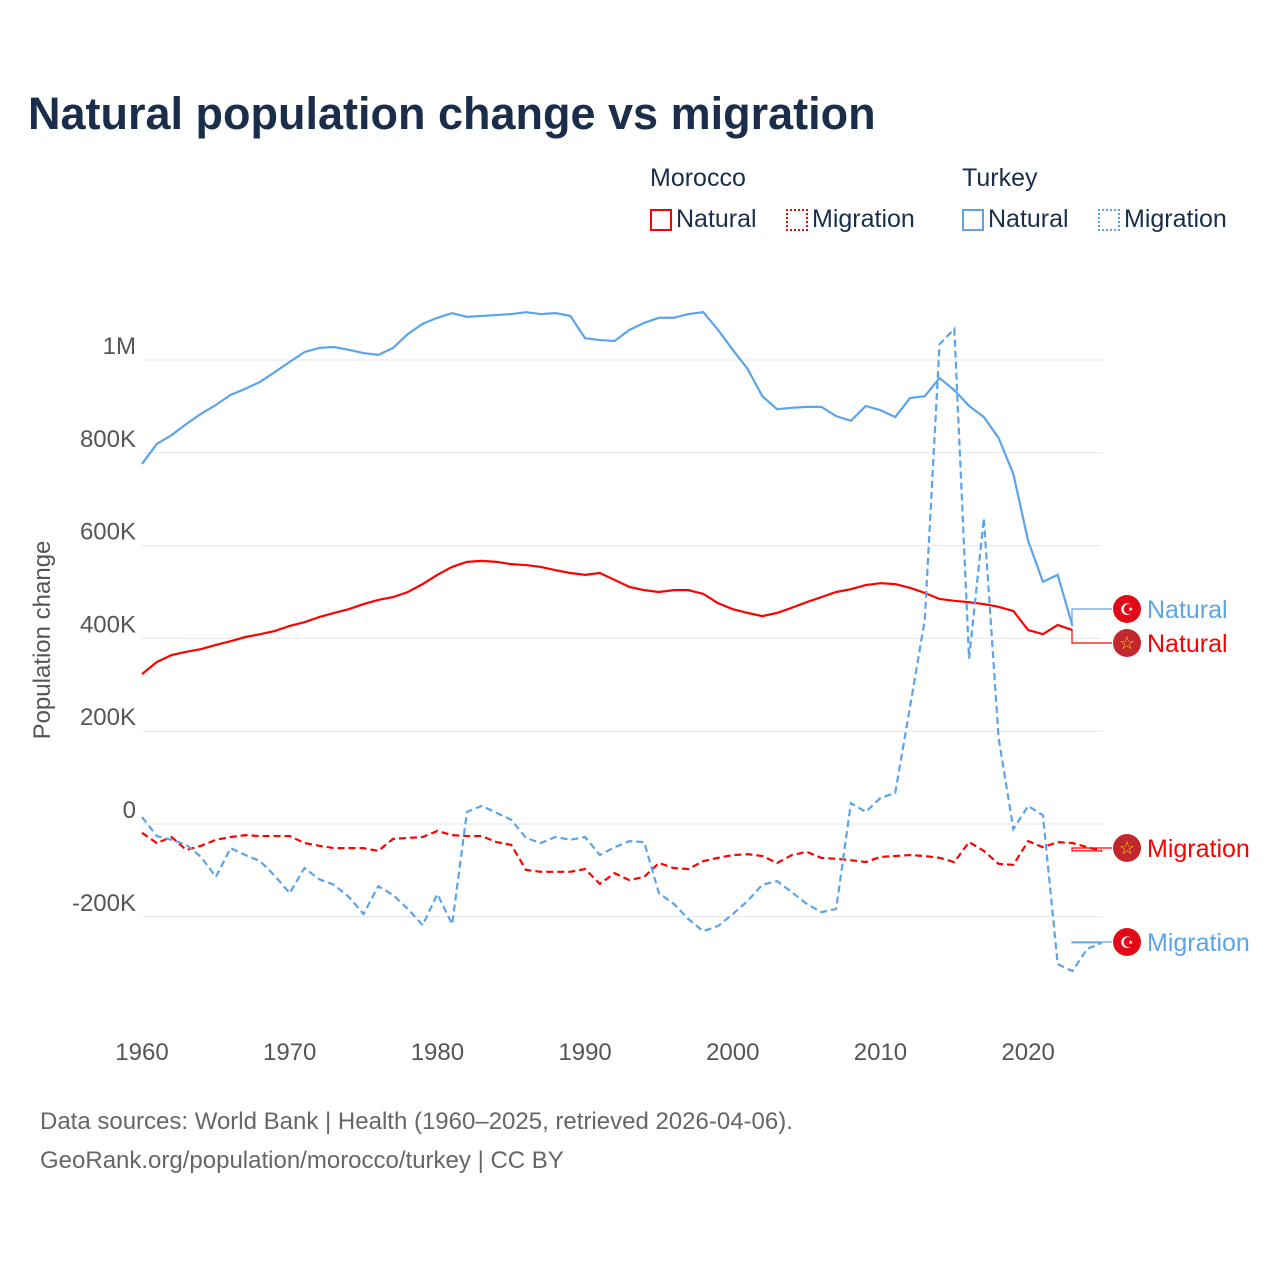 The image size is (1280, 1280). What do you see at coordinates (129, 810) in the screenshot?
I see `y-tick-label: 0` at bounding box center [129, 810].